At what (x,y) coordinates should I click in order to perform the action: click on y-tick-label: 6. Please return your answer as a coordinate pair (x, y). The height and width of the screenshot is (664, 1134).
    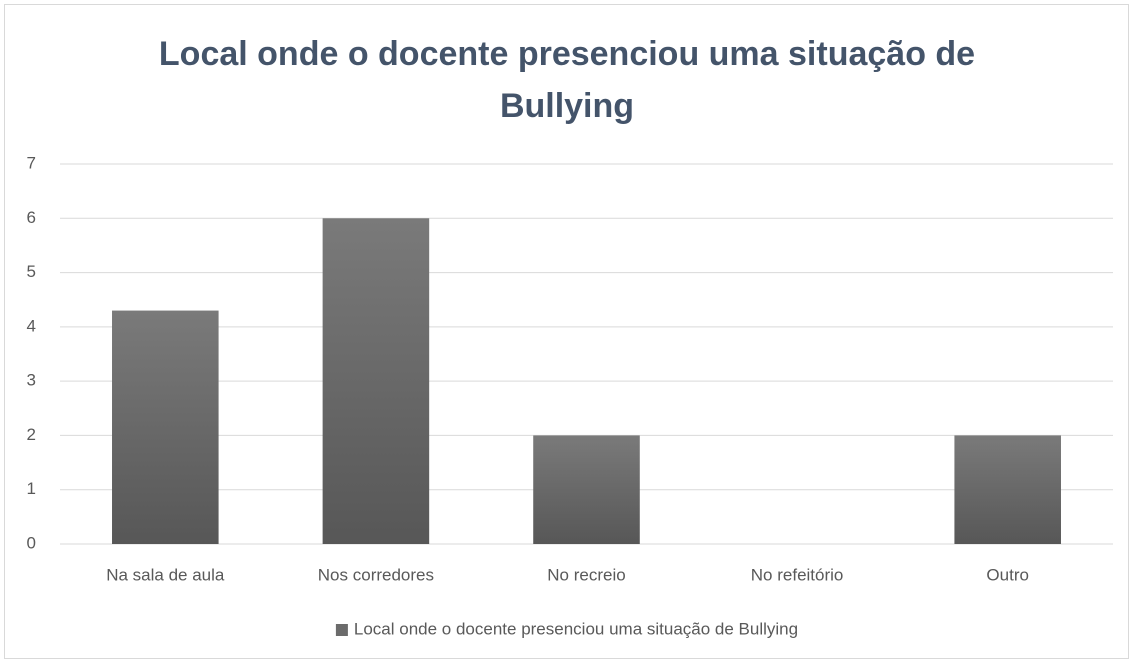
    Looking at the image, I should click on (31, 217).